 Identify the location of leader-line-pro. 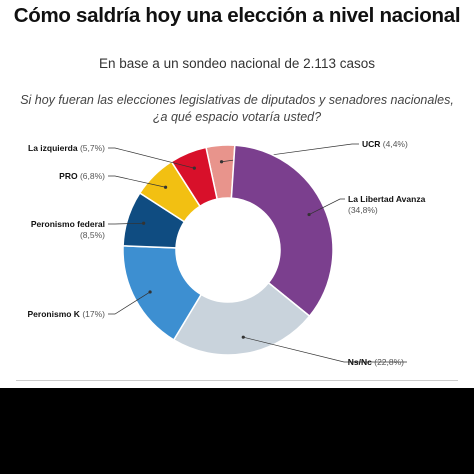
(137, 181).